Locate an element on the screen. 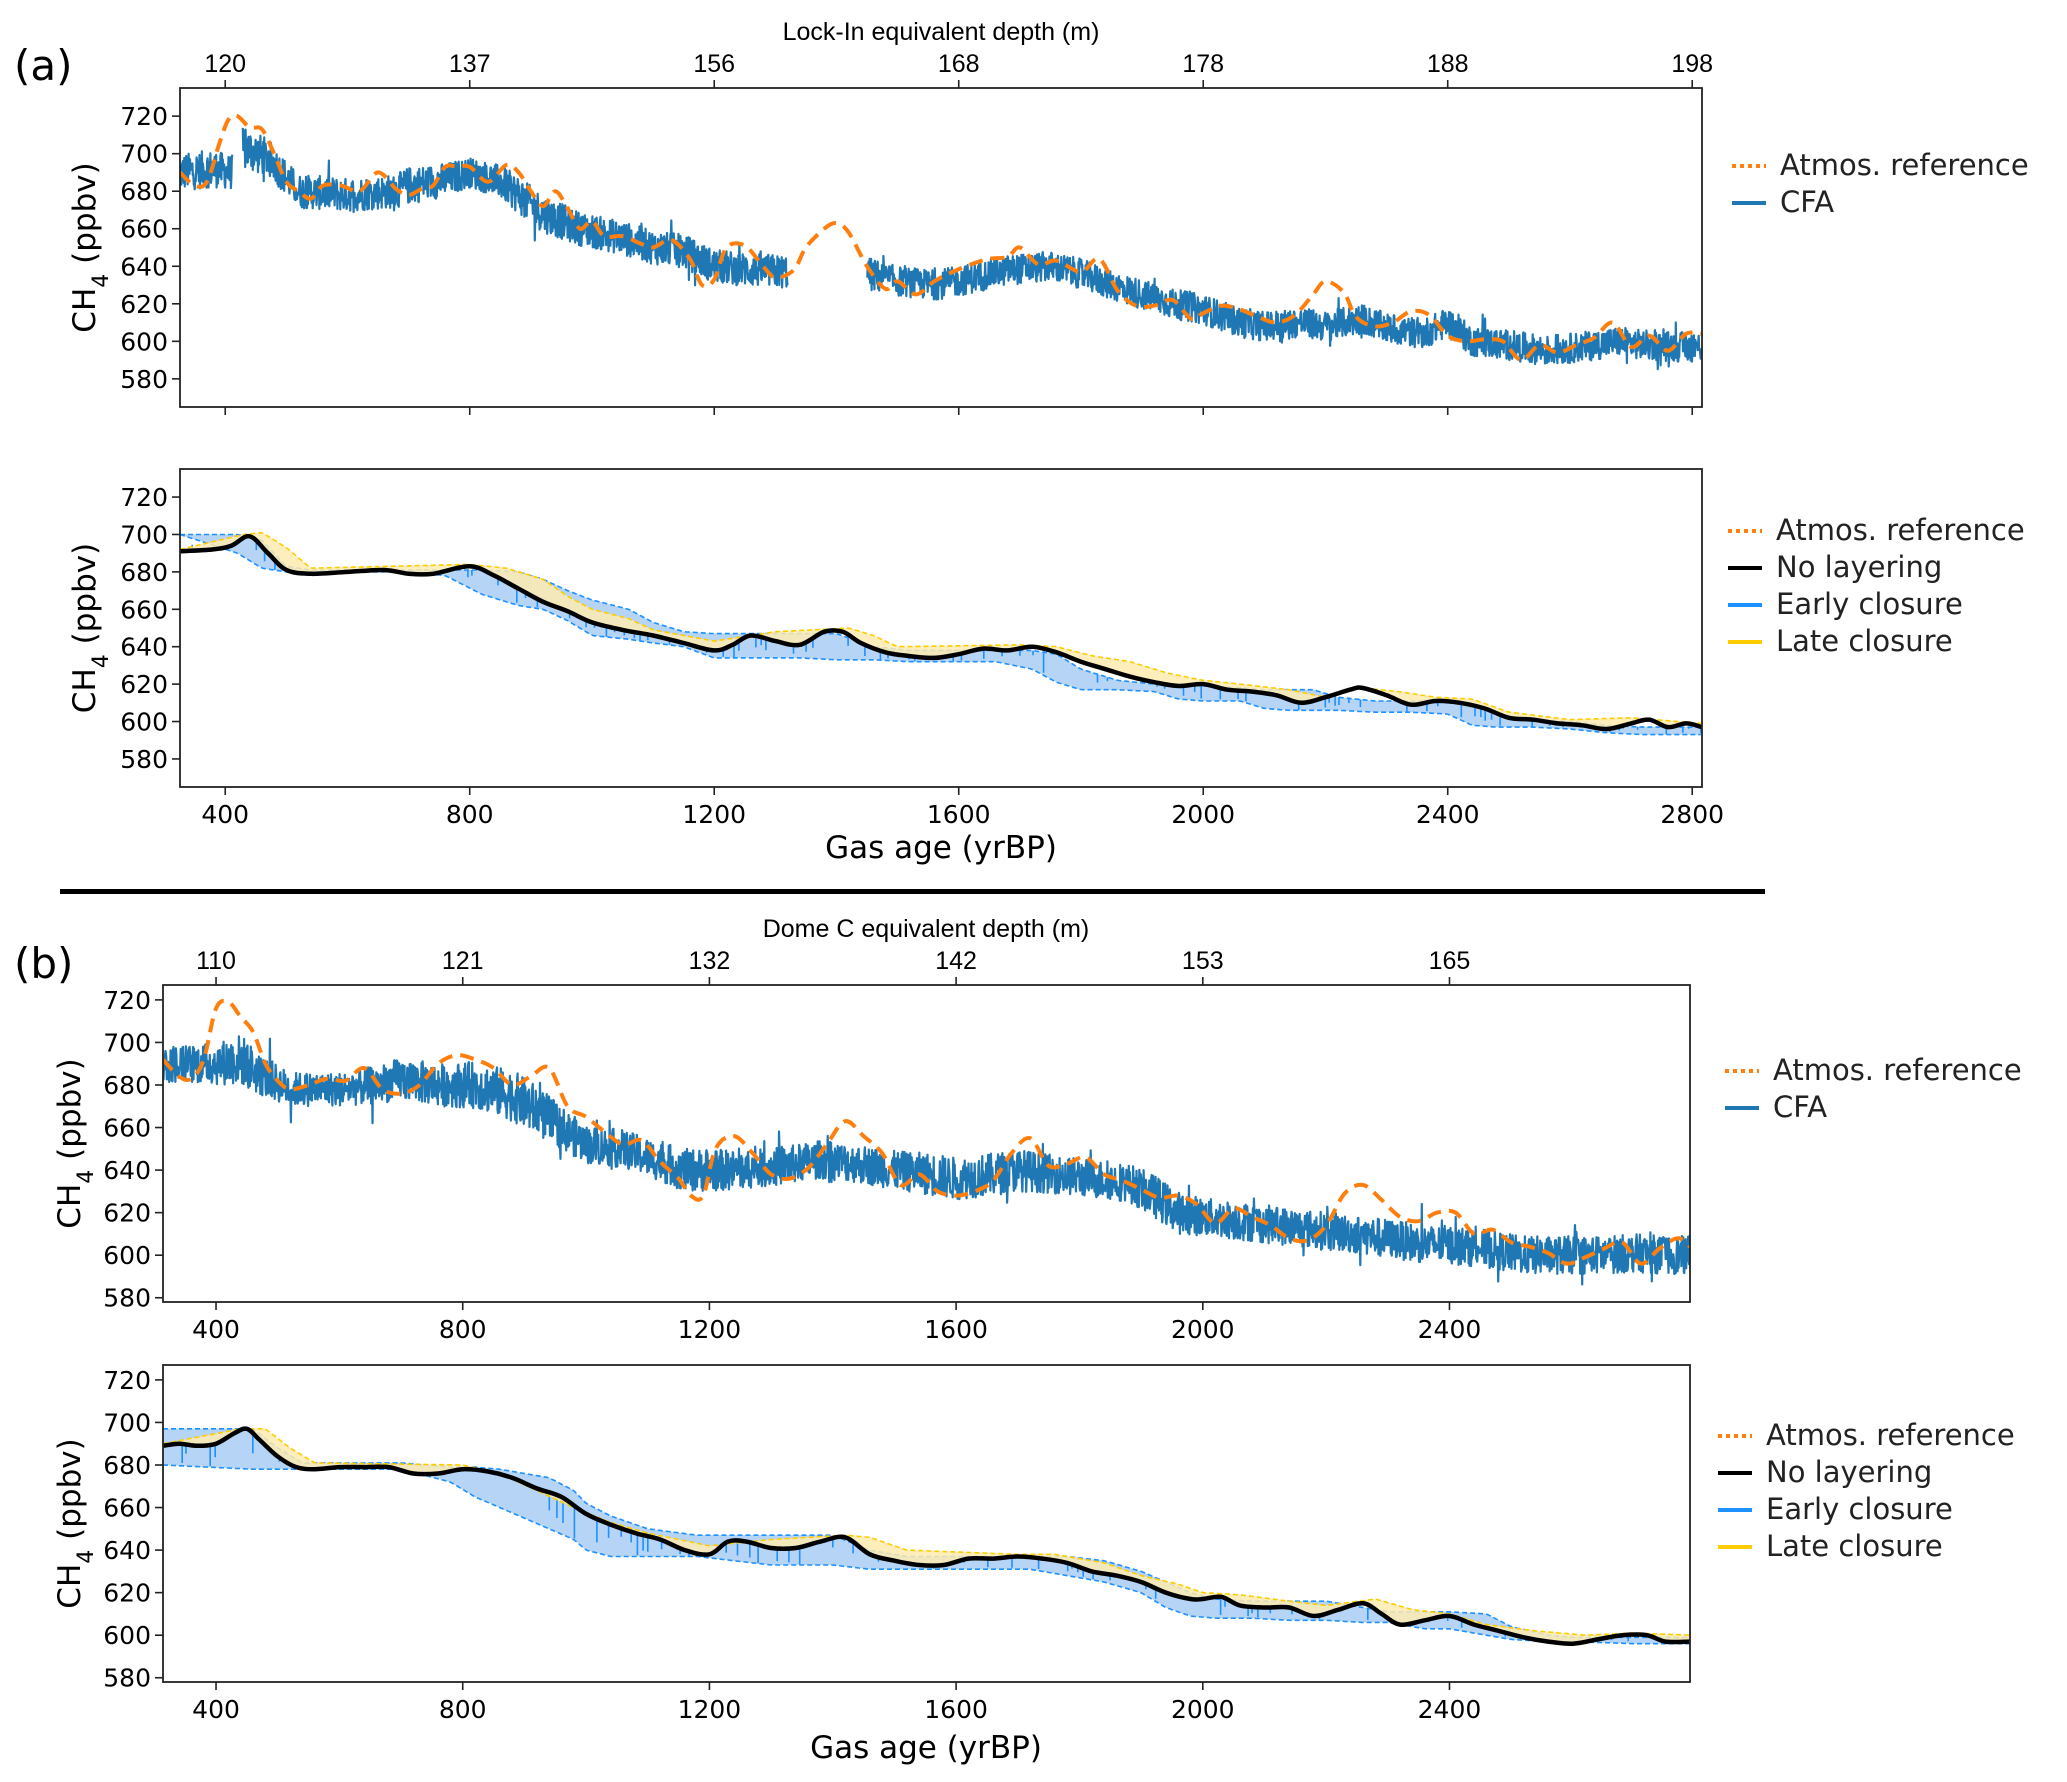 This screenshot has width=2067, height=1782. legend-label: Early closure is located at coordinates (1869, 604).